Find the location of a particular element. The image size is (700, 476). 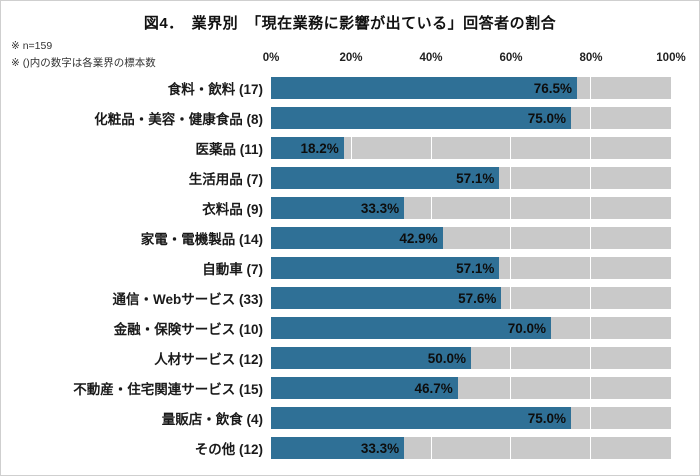

chart-row: 金融・保険サービス (10) 70.0% is located at coordinates (336, 328).